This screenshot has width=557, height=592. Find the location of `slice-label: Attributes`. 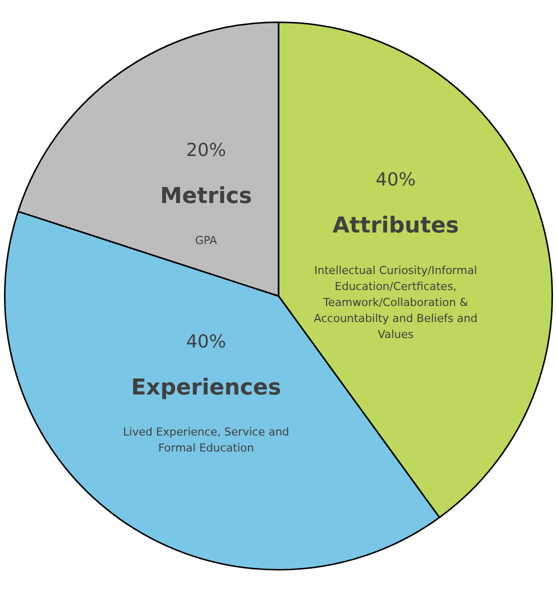

slice-label: Attributes is located at coordinates (395, 226).